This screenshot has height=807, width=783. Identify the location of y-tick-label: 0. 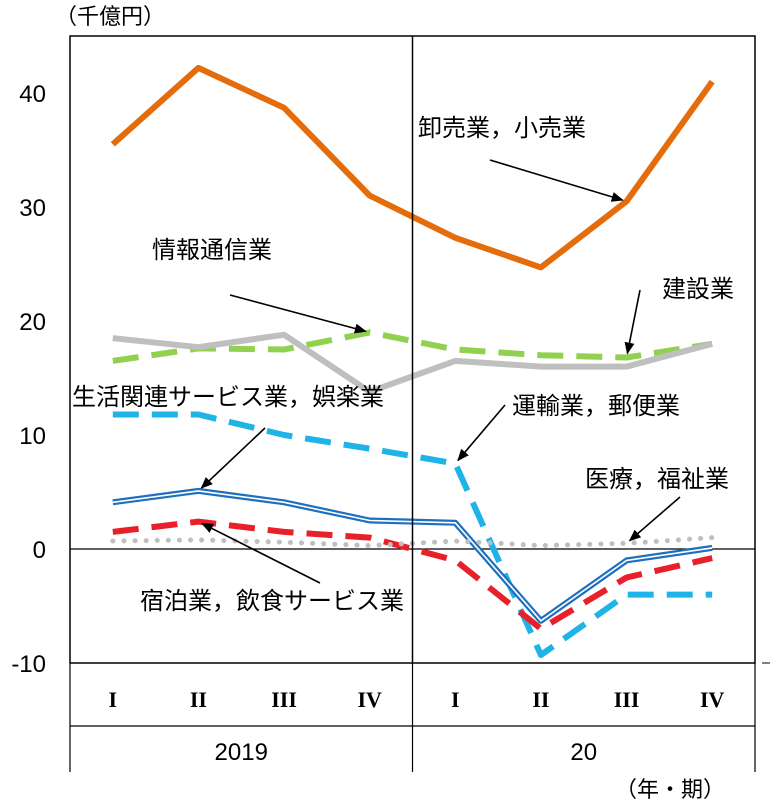
(39, 550).